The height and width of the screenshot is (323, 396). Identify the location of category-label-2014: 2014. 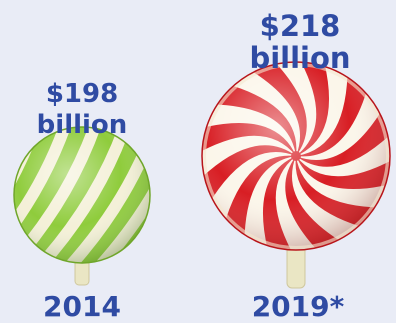
(82, 306).